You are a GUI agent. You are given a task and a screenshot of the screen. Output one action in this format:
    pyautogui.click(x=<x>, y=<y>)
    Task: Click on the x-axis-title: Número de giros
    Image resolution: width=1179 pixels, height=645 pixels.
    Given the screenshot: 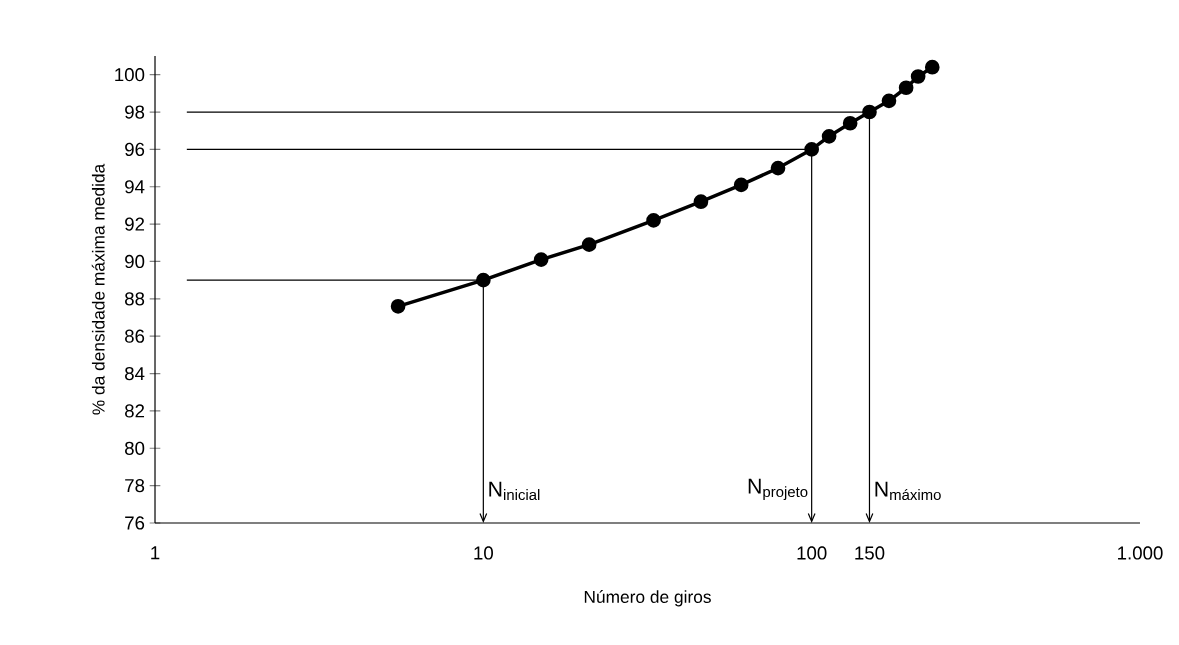 What is the action you would take?
    pyautogui.click(x=647, y=598)
    